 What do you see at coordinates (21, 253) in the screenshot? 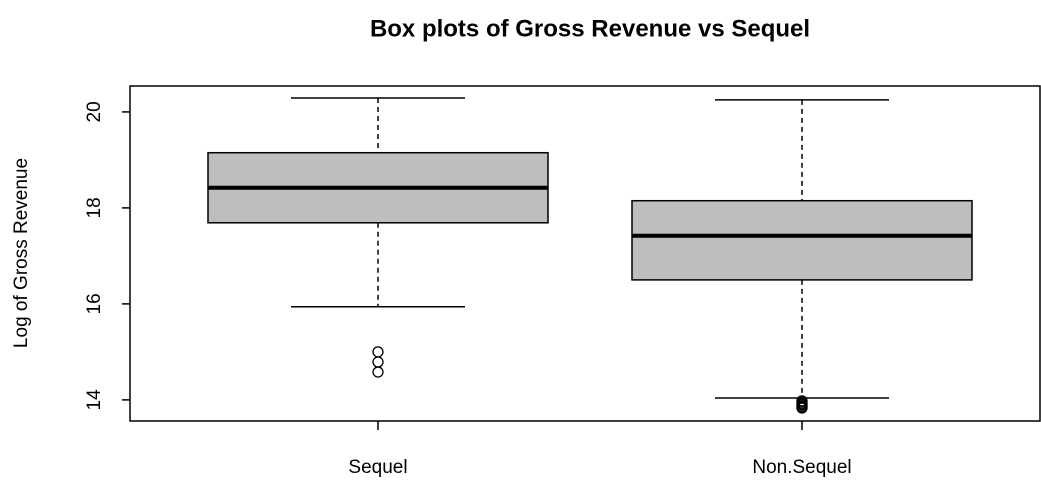
I see `y-axis-label: Log of Gross Revenue` at bounding box center [21, 253].